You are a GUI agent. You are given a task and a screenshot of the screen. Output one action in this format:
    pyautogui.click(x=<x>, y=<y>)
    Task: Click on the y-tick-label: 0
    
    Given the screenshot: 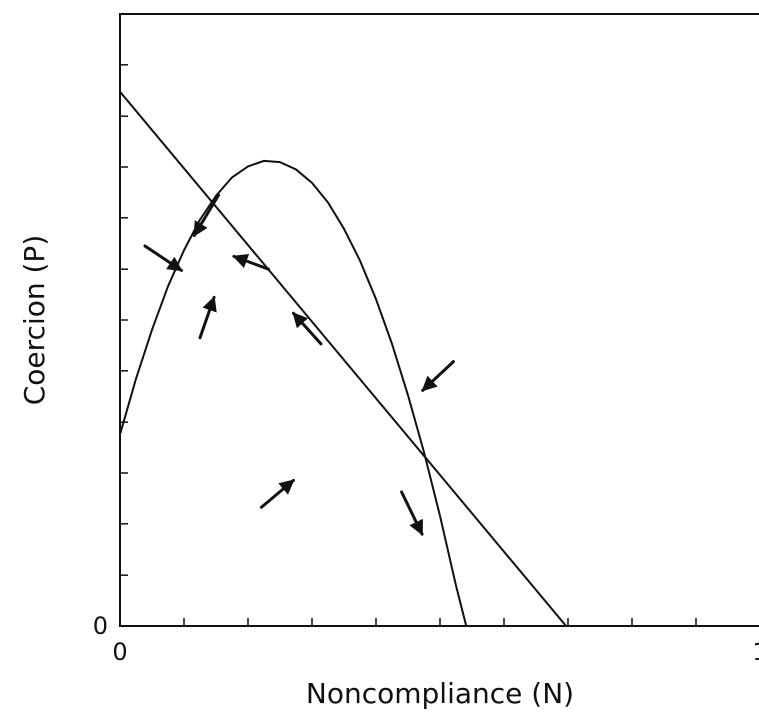 What is the action you would take?
    pyautogui.click(x=100, y=626)
    